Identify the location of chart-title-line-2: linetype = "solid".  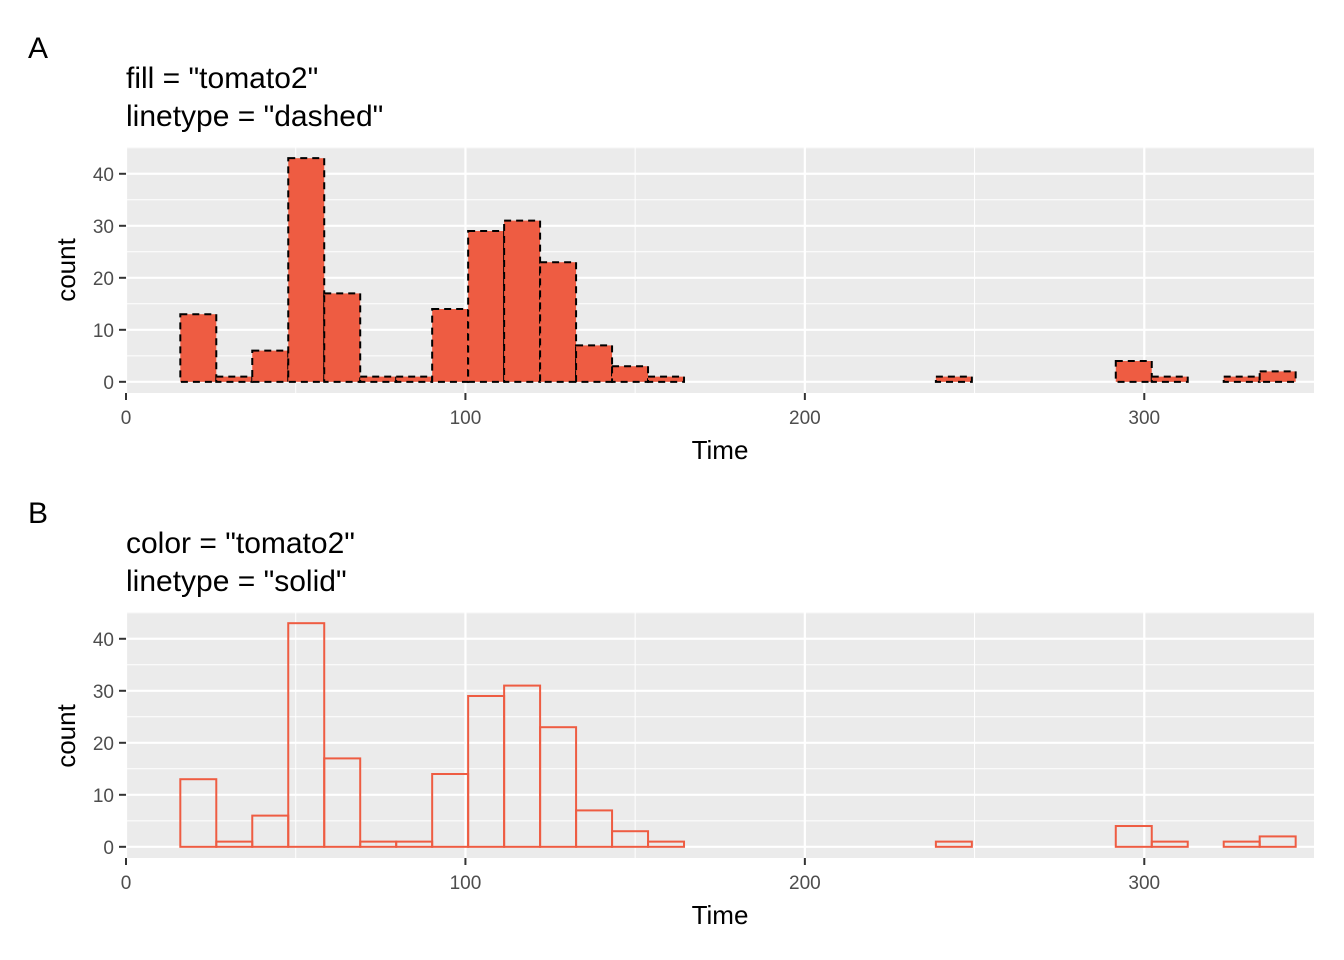
(236, 581).